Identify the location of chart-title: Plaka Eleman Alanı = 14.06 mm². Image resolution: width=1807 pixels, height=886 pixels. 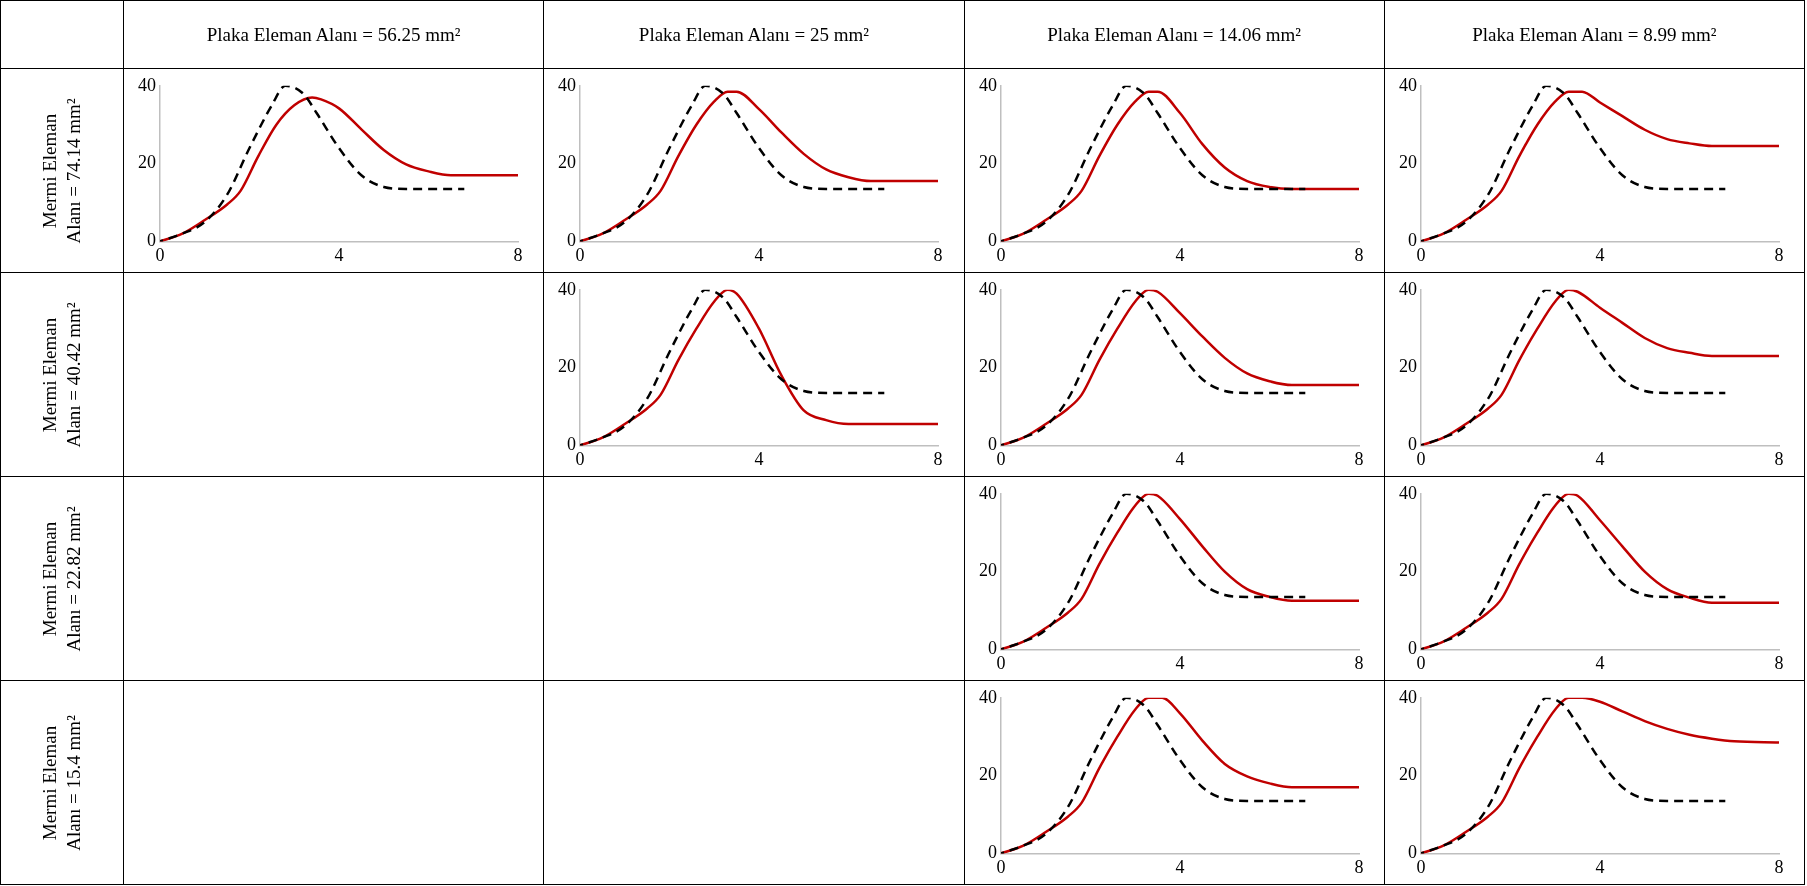
(1174, 34).